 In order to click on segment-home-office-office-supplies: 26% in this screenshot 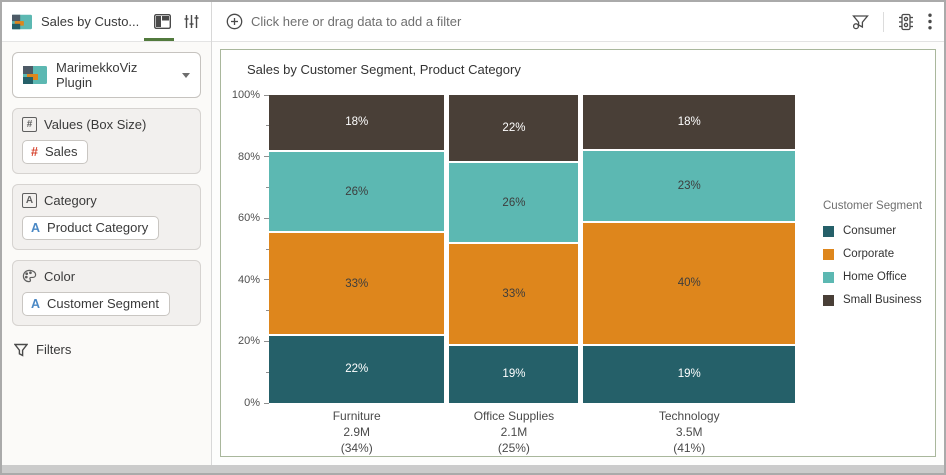, I will do `click(514, 202)`.